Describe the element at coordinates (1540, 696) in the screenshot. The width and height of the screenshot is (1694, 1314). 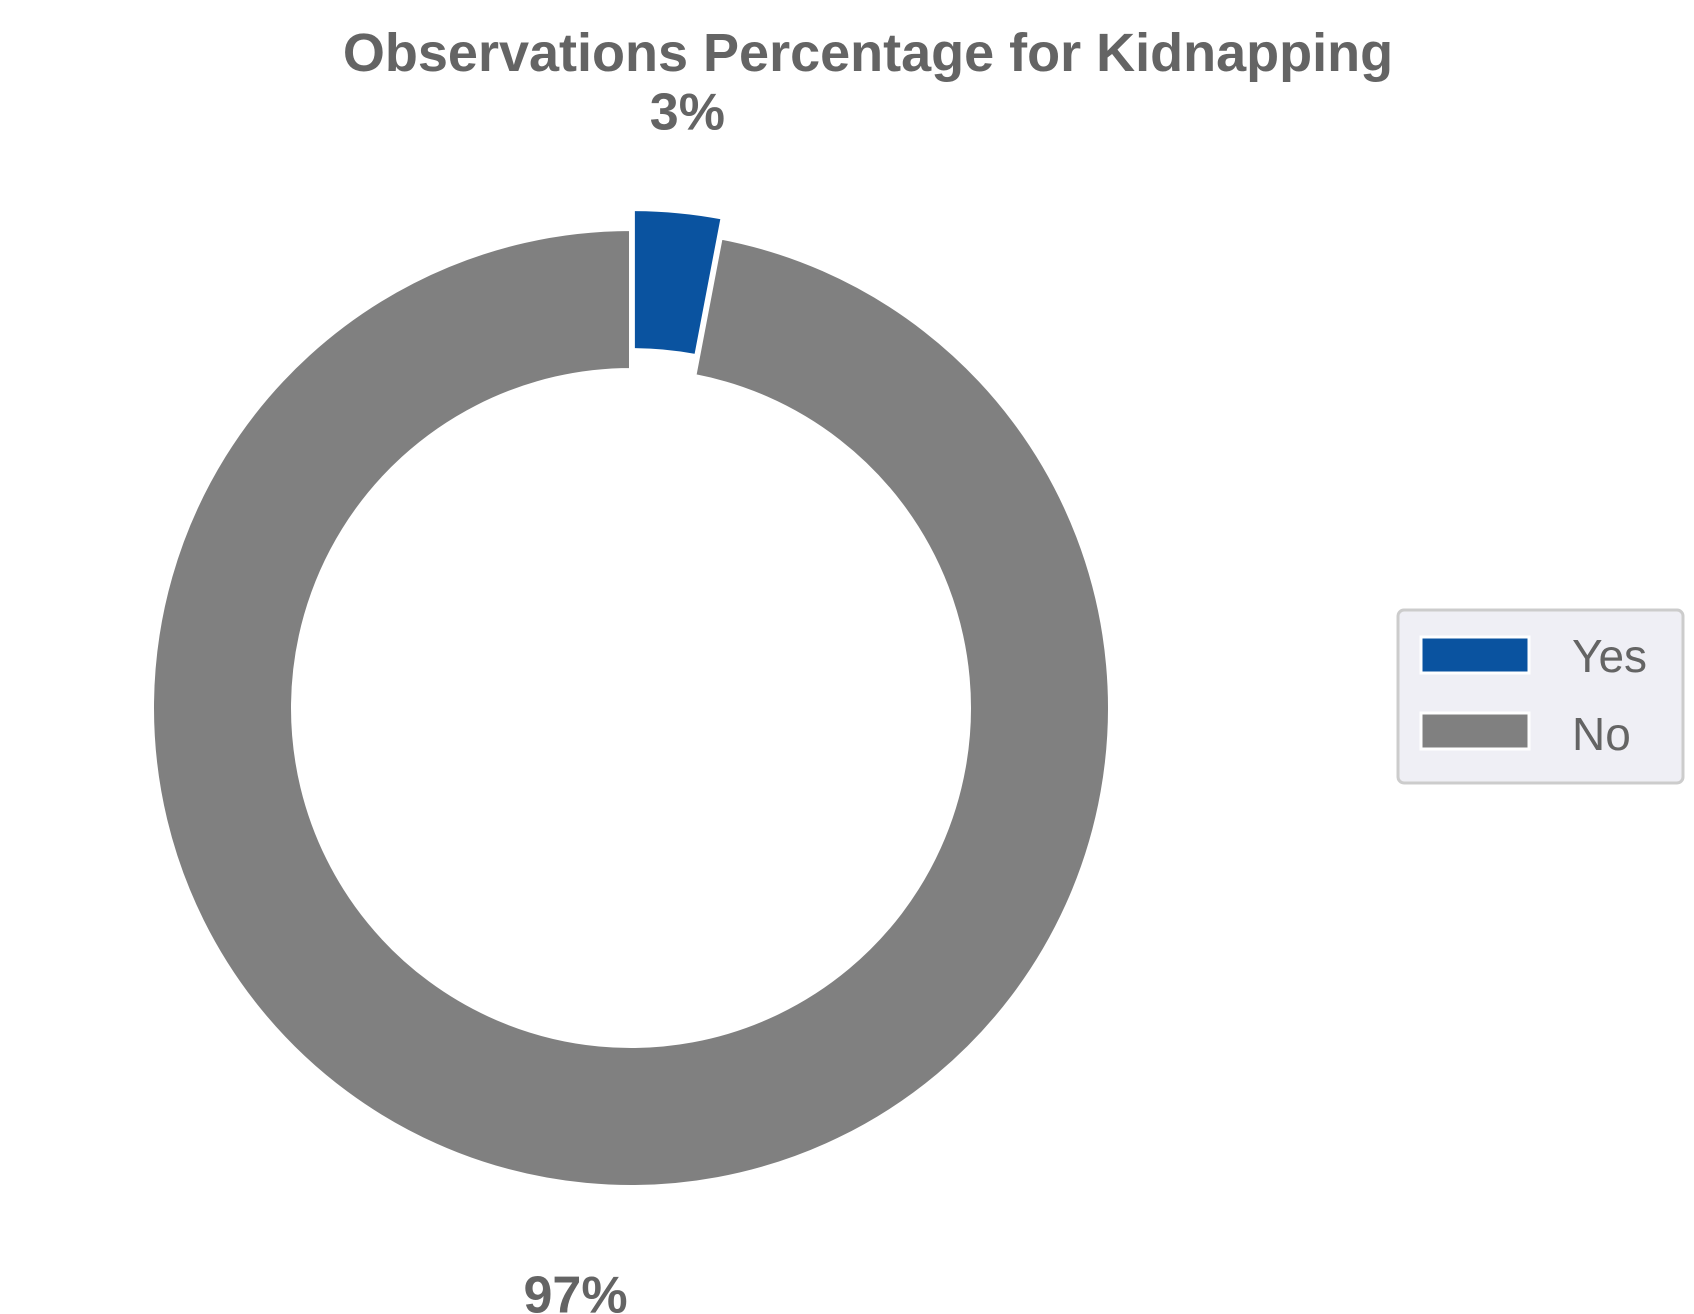
I see `legend: Yes No` at that location.